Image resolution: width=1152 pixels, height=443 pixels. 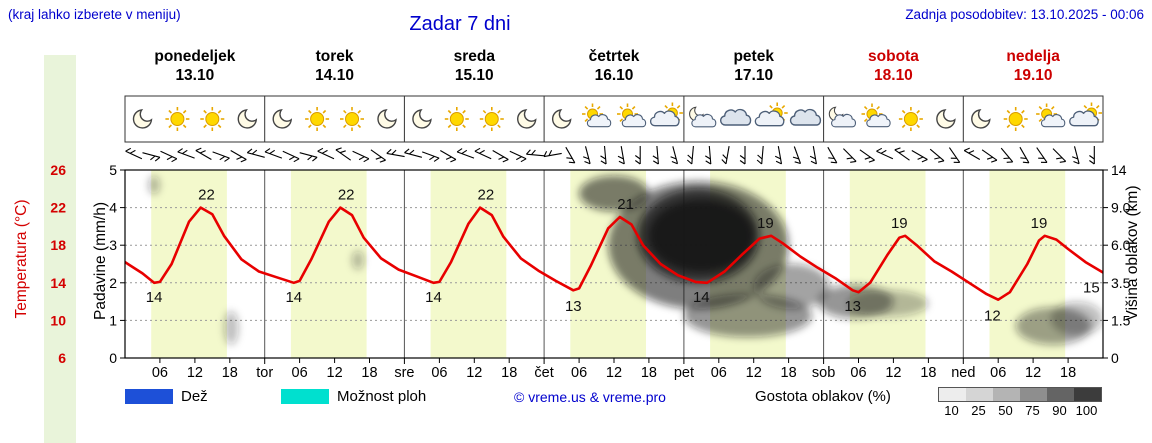 I want to click on cloud-scale-value: 100, so click(x=1086, y=410).